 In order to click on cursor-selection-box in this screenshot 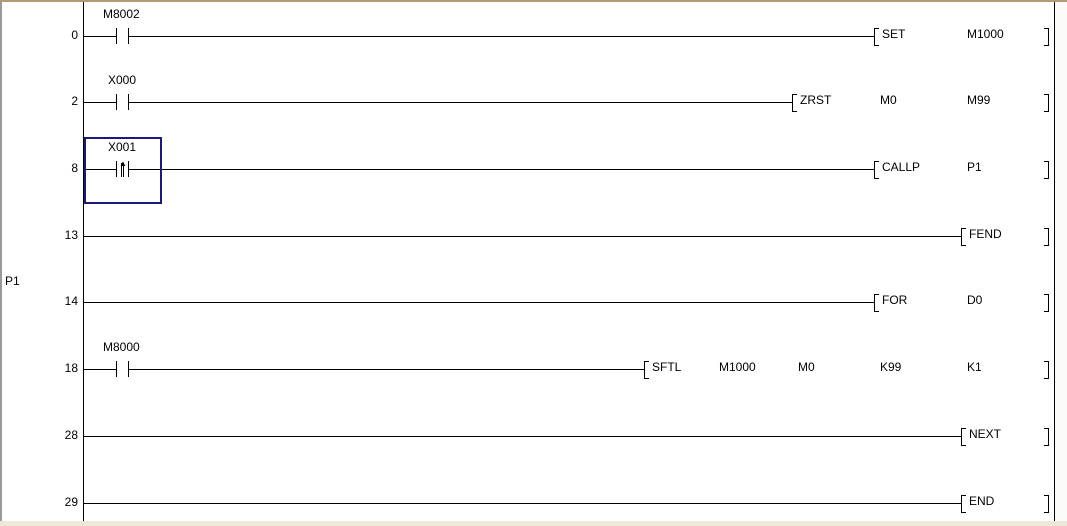, I will do `click(123, 170)`.